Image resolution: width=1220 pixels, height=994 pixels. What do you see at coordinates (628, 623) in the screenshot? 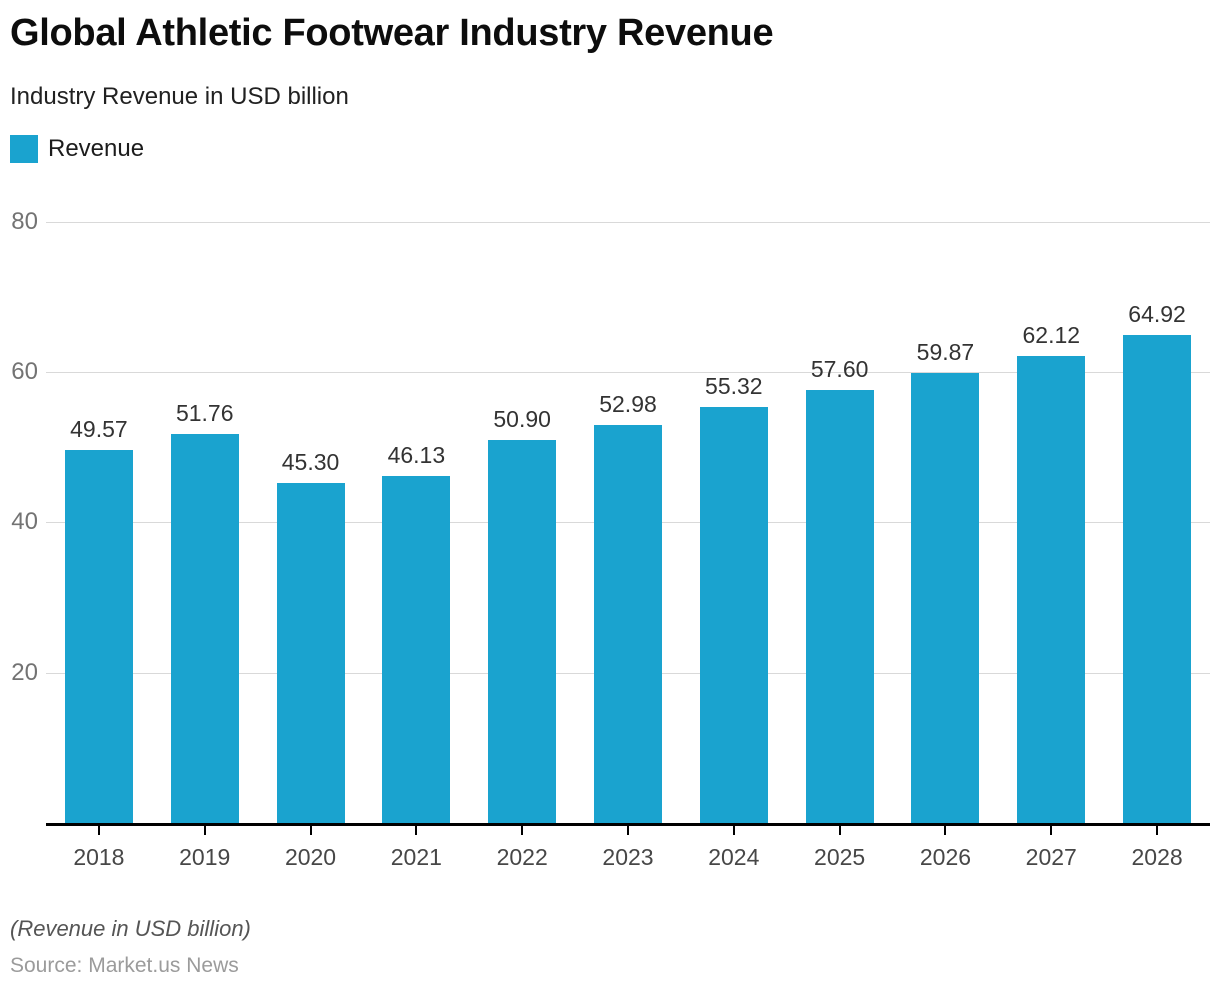
I see `bar-2023` at bounding box center [628, 623].